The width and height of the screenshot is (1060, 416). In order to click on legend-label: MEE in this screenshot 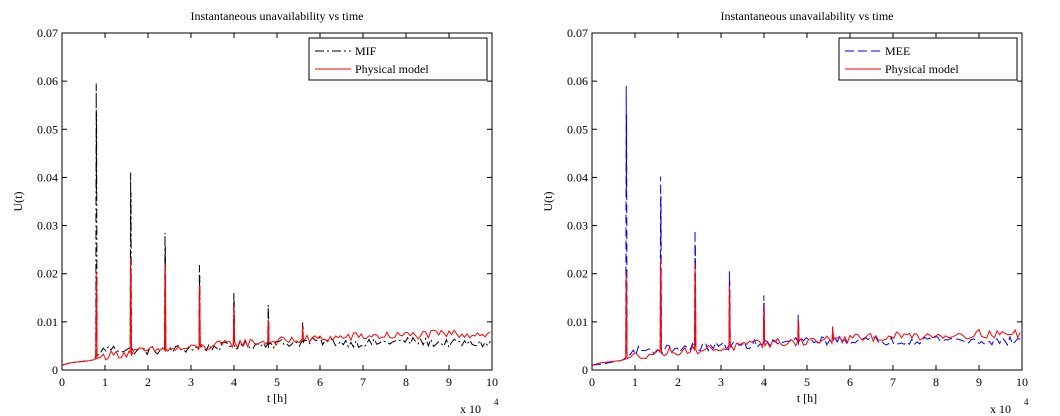, I will do `click(897, 51)`.